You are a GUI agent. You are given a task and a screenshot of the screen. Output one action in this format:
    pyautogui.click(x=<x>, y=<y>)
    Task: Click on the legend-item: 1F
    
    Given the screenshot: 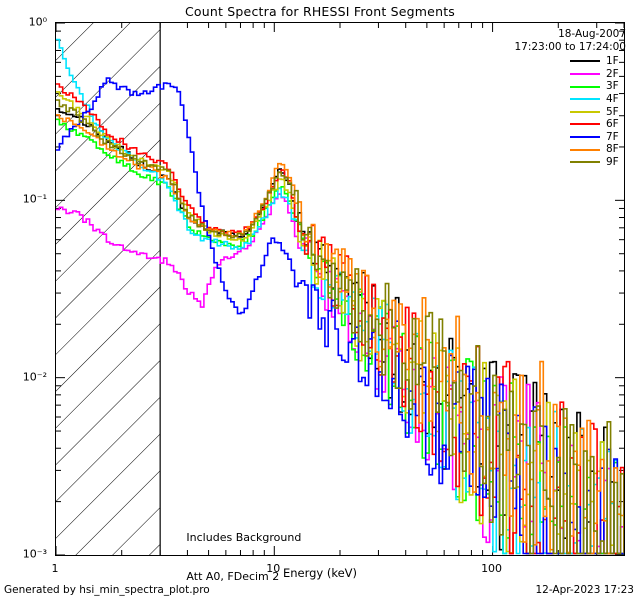 What is the action you would take?
    pyautogui.click(x=598, y=61)
    